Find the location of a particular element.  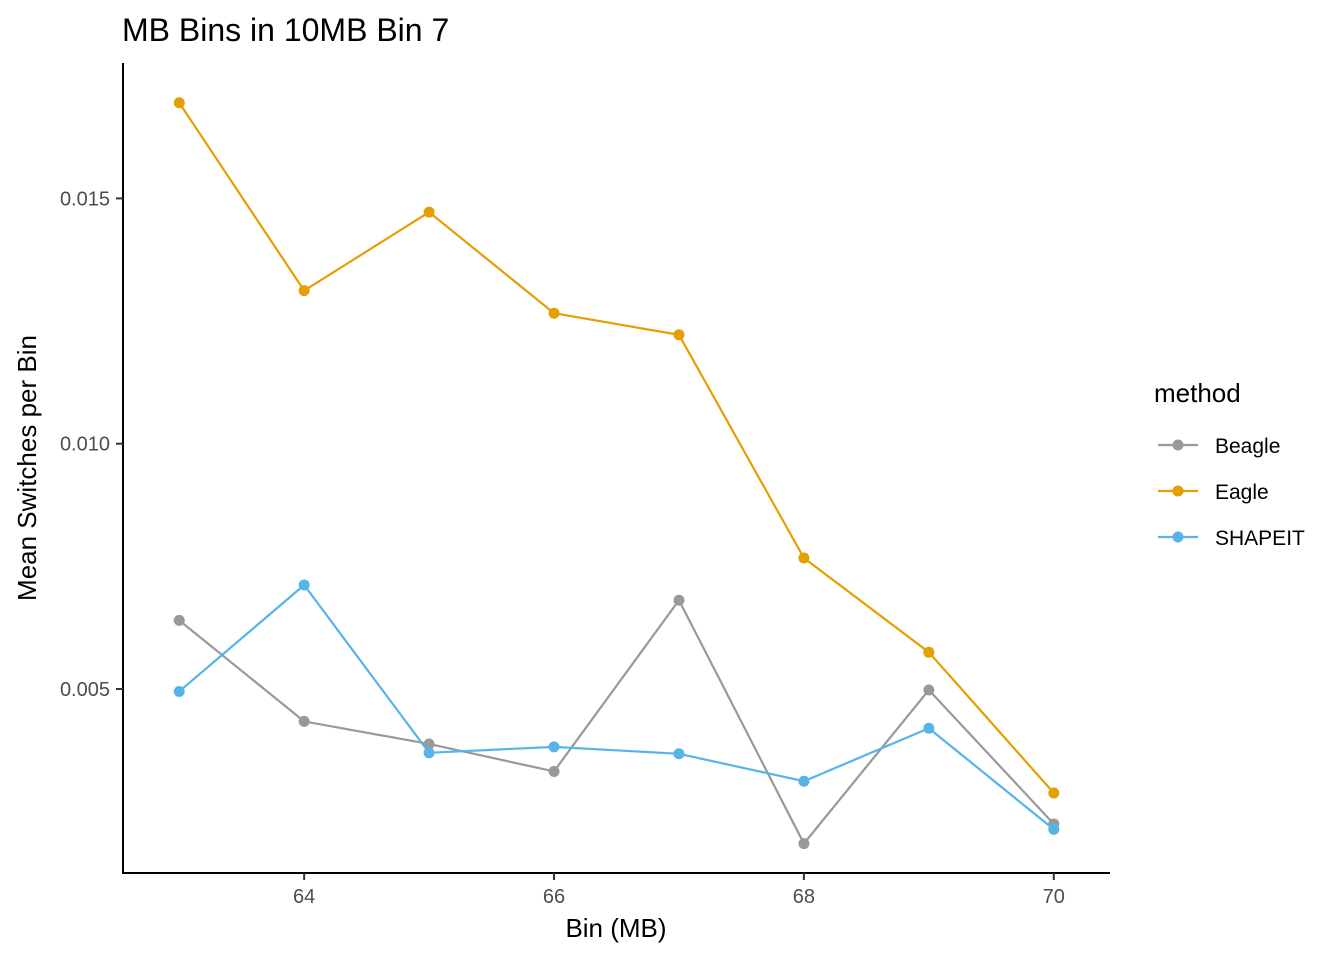

legend-label: Beagle is located at coordinates (1247, 446).